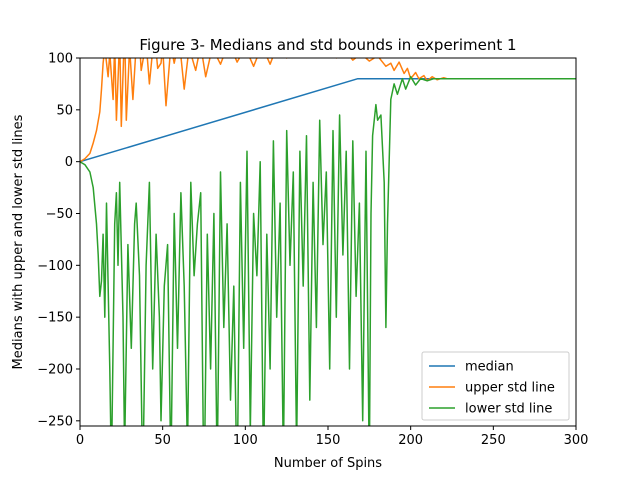  What do you see at coordinates (493, 440) in the screenshot?
I see `x-tick-label: 250` at bounding box center [493, 440].